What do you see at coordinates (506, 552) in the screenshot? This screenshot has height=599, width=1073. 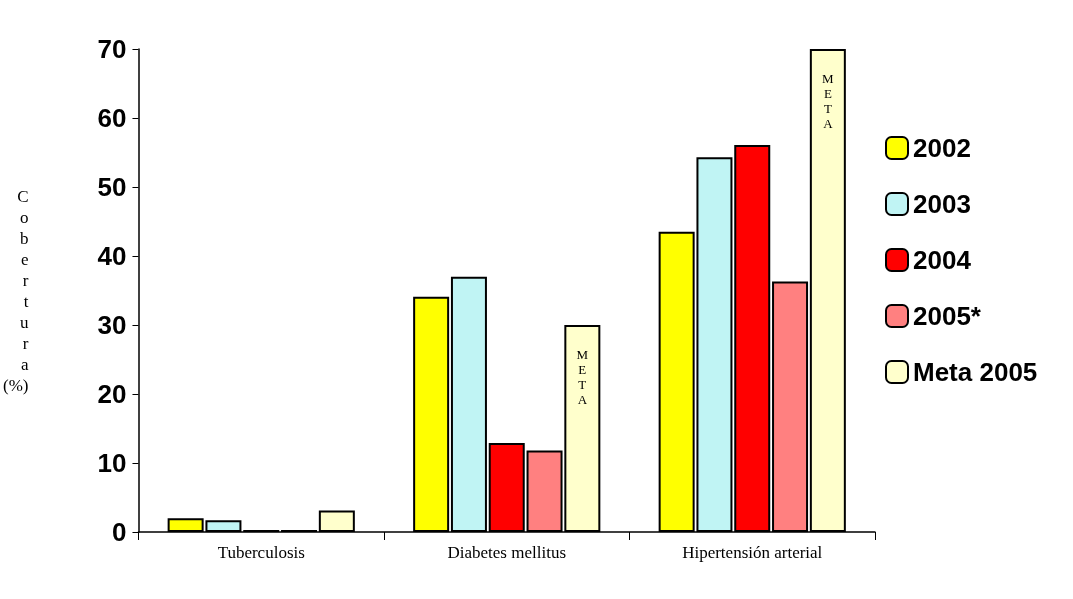 I see `x-tick-label: Diabetes mellitus` at bounding box center [506, 552].